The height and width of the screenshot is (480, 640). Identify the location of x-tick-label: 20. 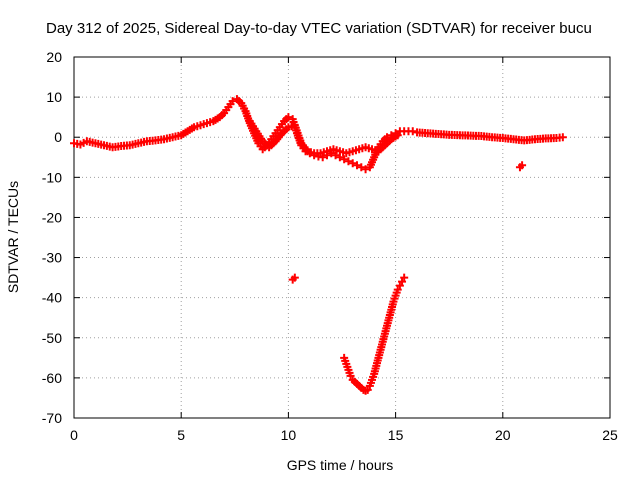
(503, 435).